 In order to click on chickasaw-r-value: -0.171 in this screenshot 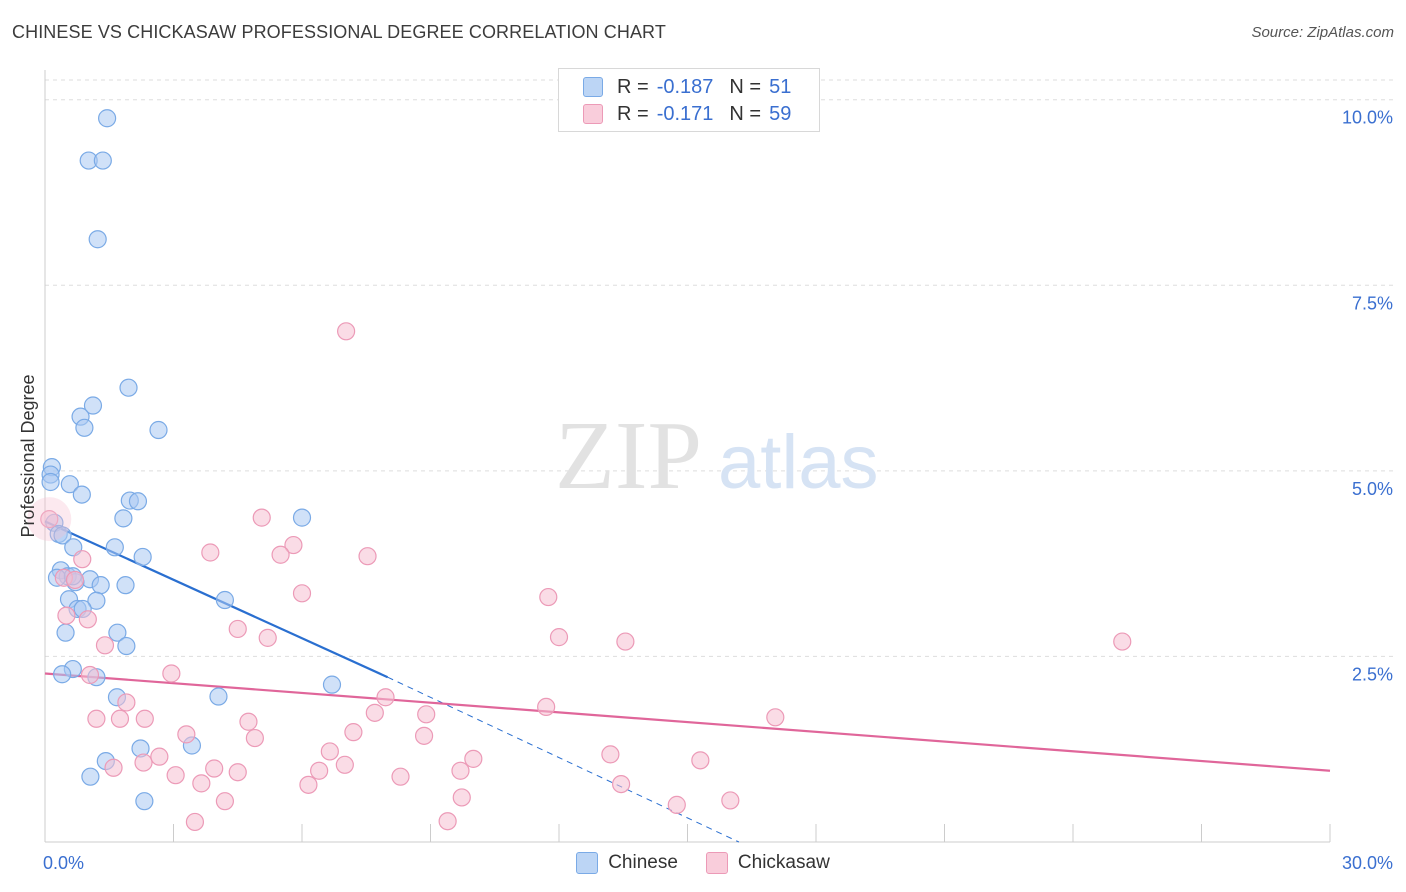, I will do `click(685, 113)`.